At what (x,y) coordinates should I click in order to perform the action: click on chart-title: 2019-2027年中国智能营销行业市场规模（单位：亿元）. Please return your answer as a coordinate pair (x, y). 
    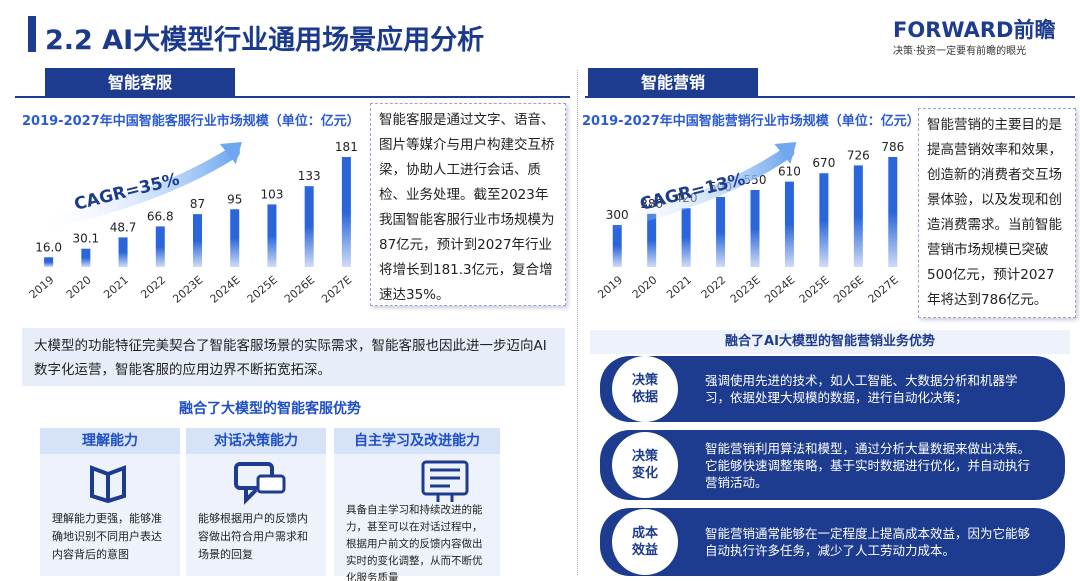
    Looking at the image, I should click on (751, 121).